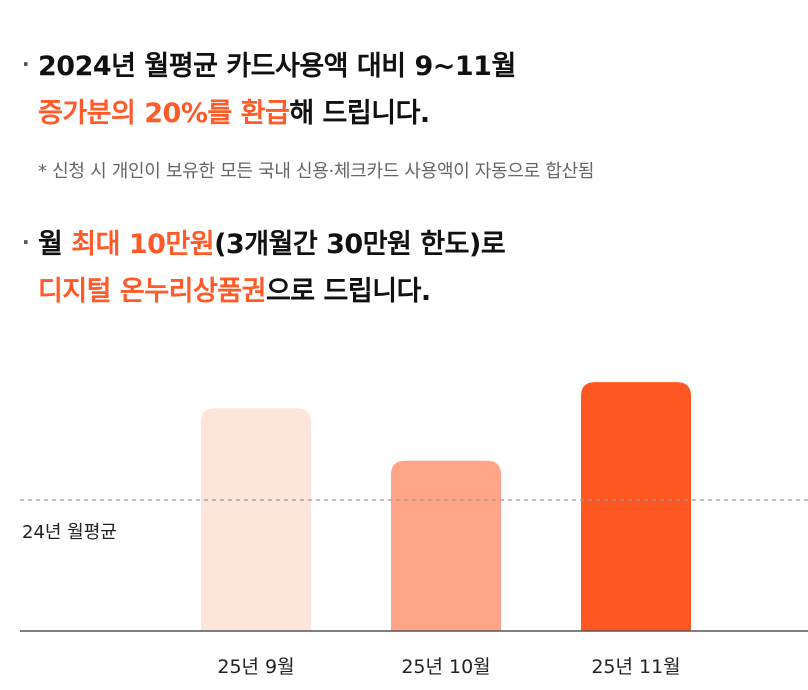  I want to click on x-tick-label-1: 25년 9월, so click(255, 667).